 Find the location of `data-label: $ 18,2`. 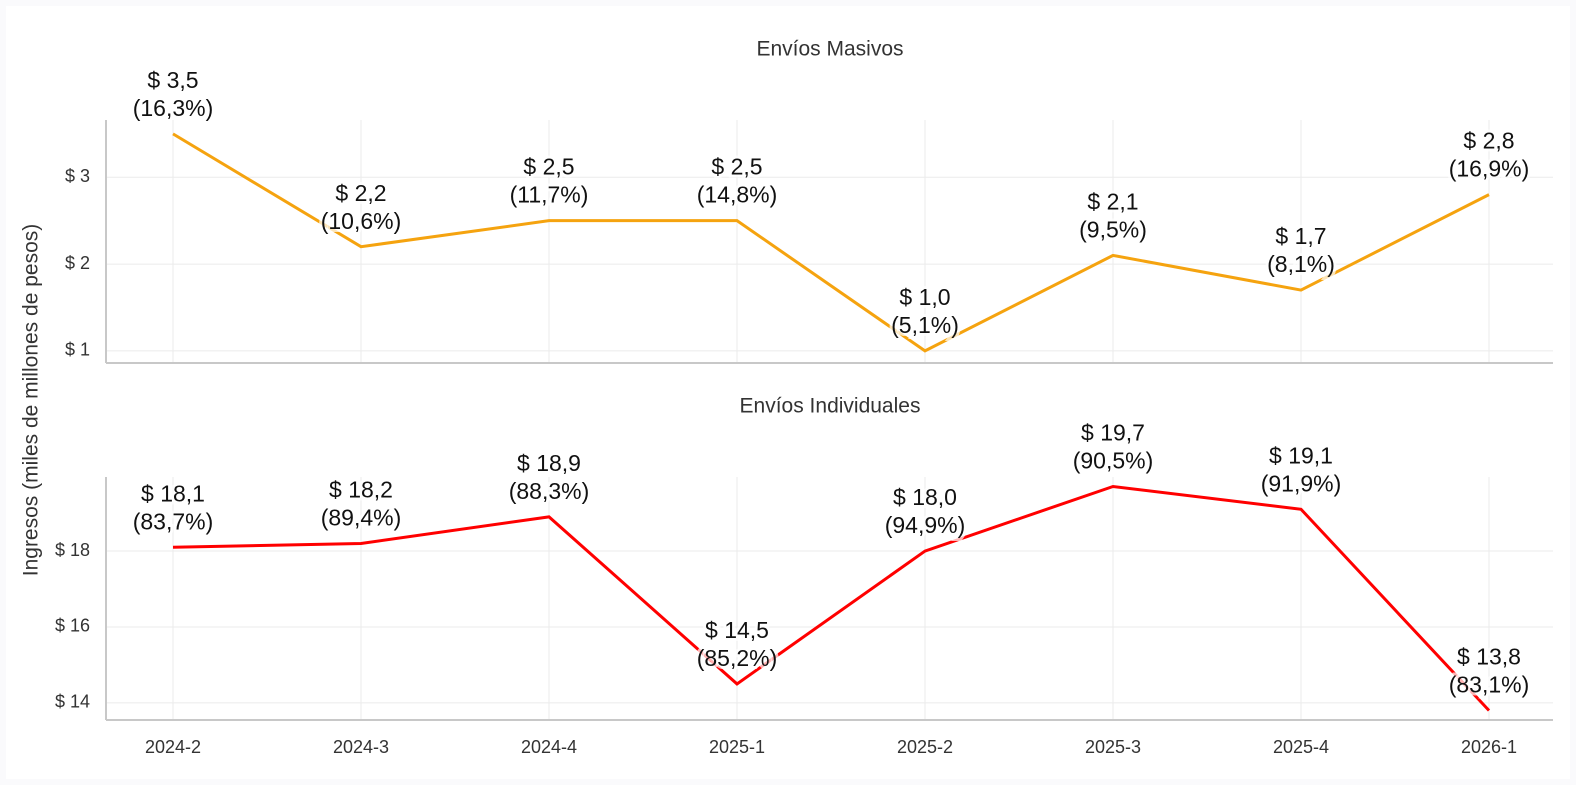

data-label: $ 18,2 is located at coordinates (361, 490).